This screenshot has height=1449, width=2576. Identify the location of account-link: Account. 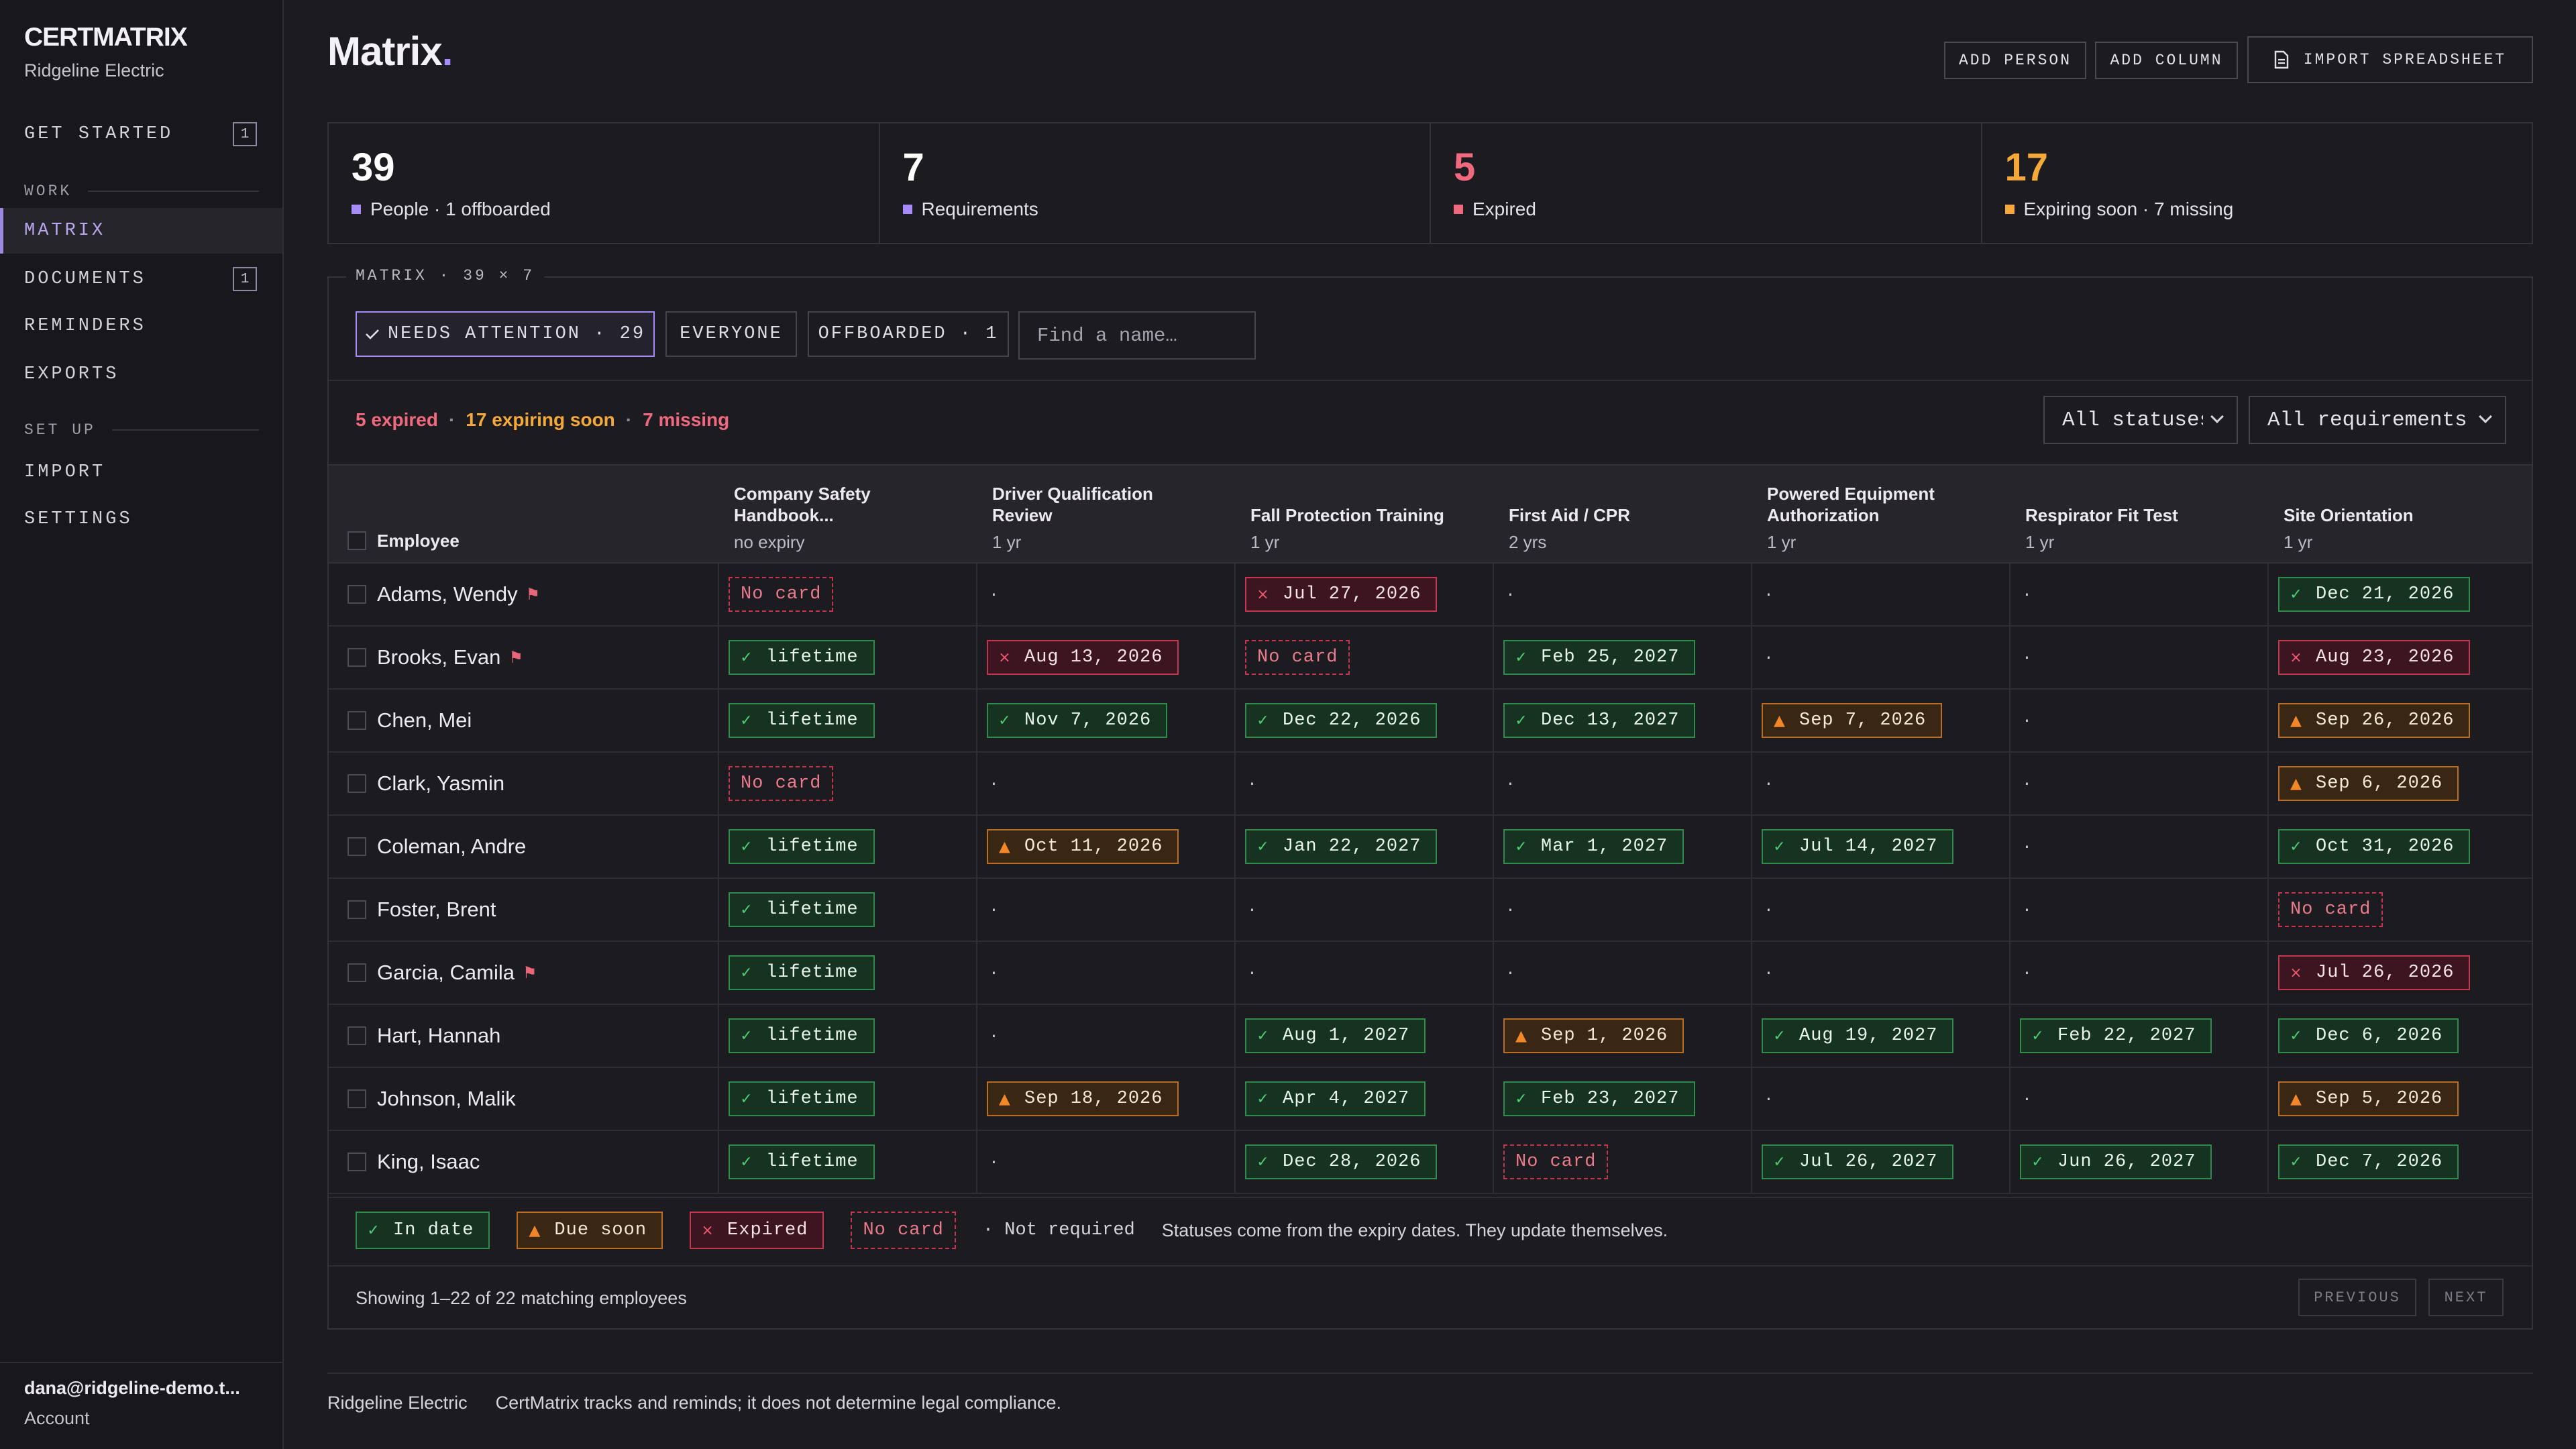
(57, 1418).